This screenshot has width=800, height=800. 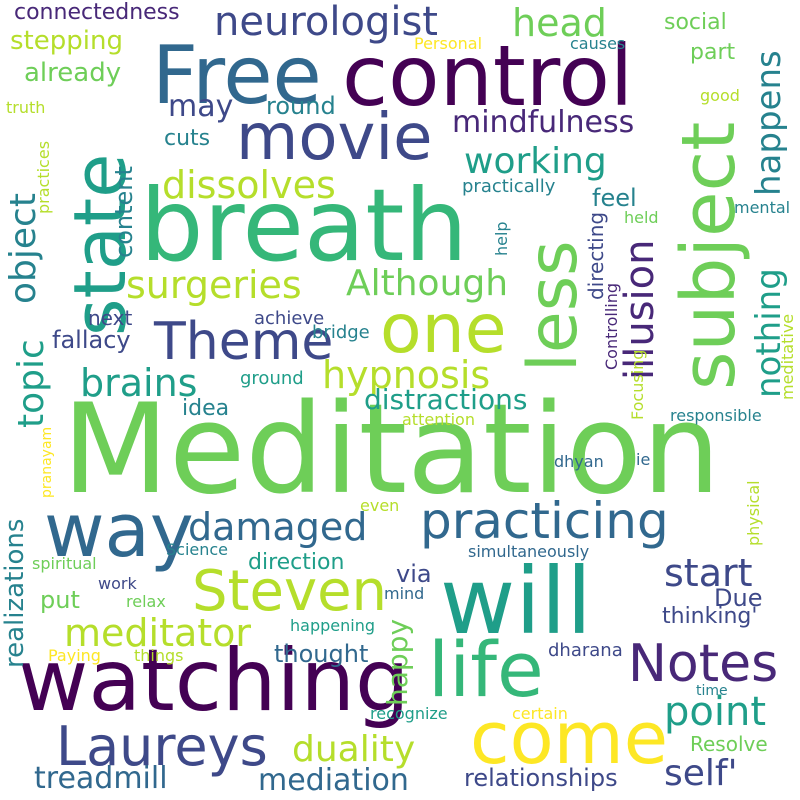 I want to click on word-laureys: Laureys, so click(x=162, y=746).